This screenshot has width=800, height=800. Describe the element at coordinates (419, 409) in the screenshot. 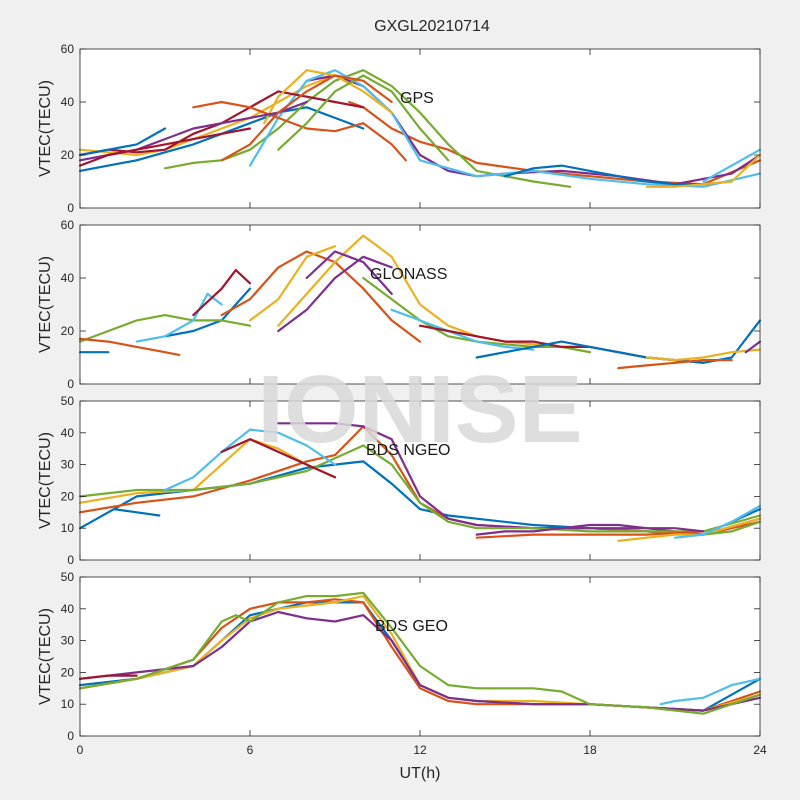

I see `watermark-text: IONISE` at that location.